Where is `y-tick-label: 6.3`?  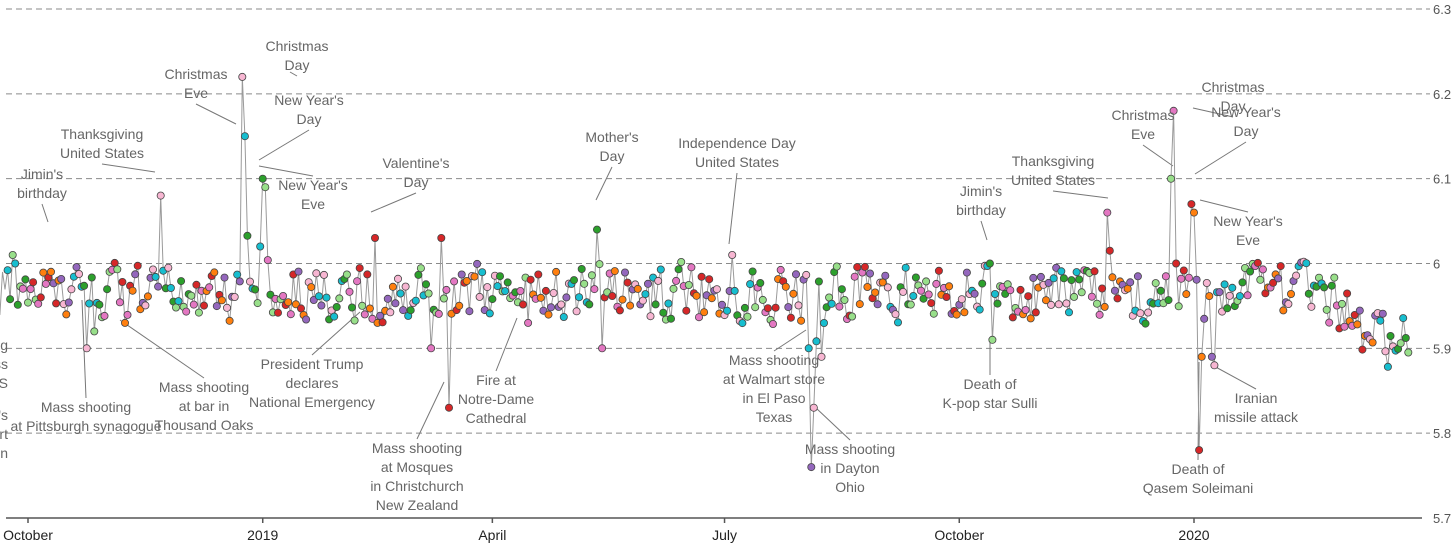
y-tick-label: 6.3 is located at coordinates (1442, 9).